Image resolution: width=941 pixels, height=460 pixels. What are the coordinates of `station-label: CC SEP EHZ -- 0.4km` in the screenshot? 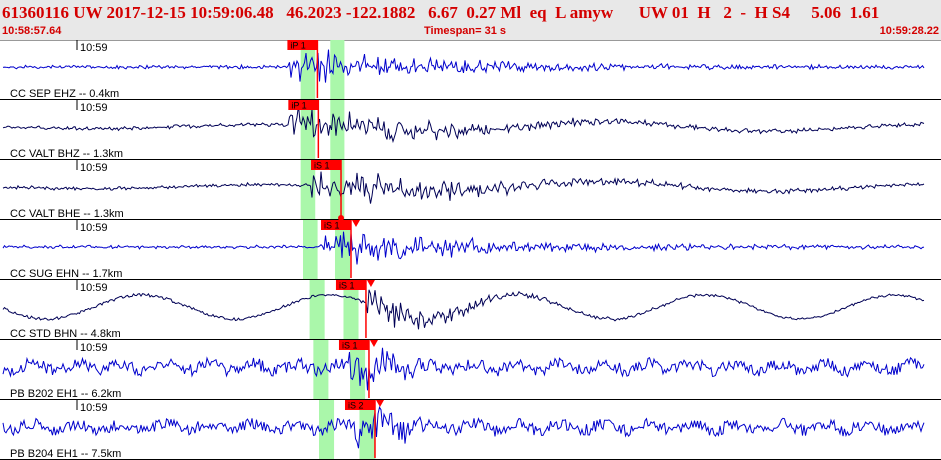 It's located at (64, 94).